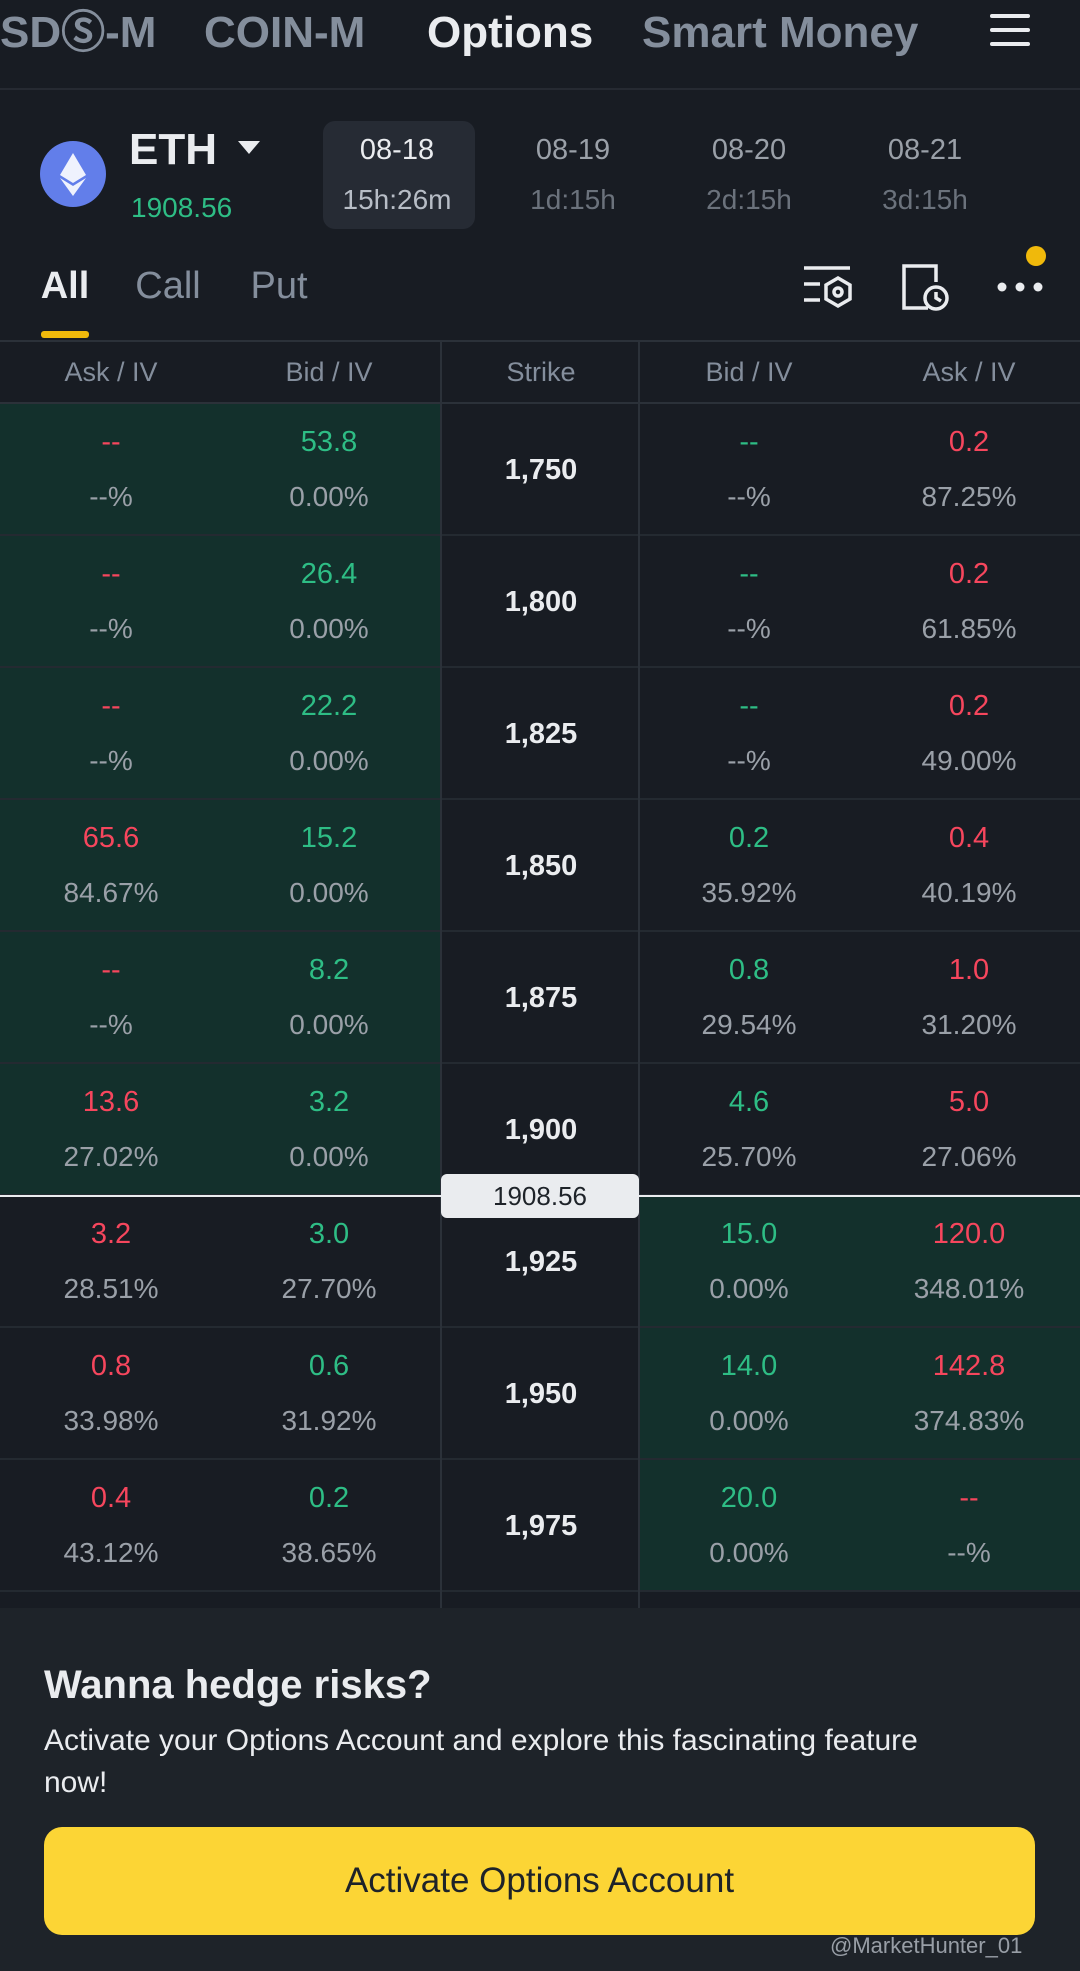 Image resolution: width=1080 pixels, height=1971 pixels. Describe the element at coordinates (969, 372) in the screenshot. I see `table-header: Ask / IV` at that location.